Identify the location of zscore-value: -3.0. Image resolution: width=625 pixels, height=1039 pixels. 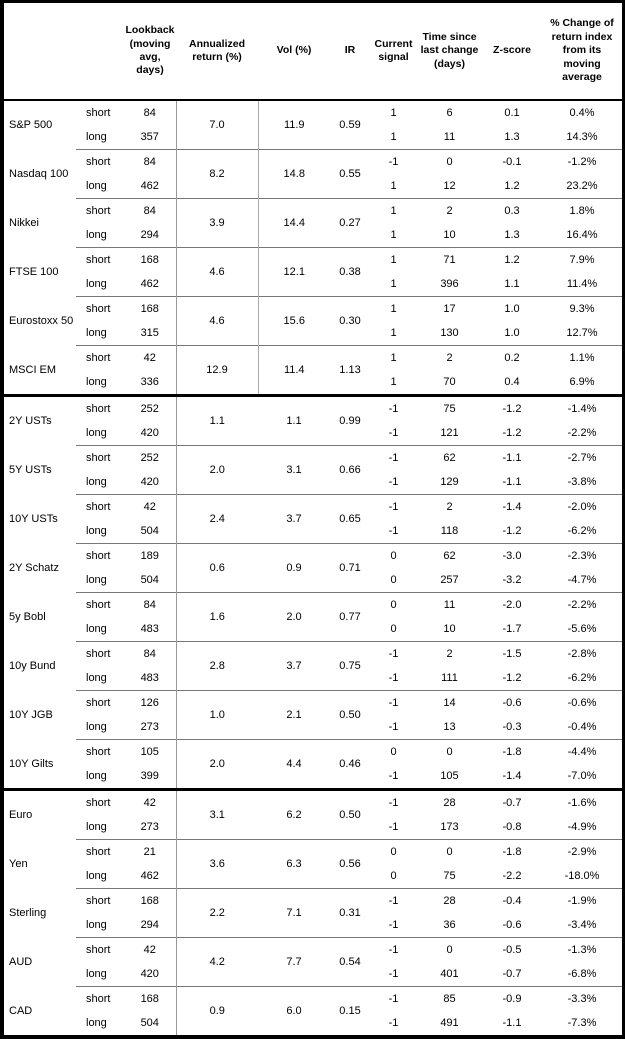
(512, 555).